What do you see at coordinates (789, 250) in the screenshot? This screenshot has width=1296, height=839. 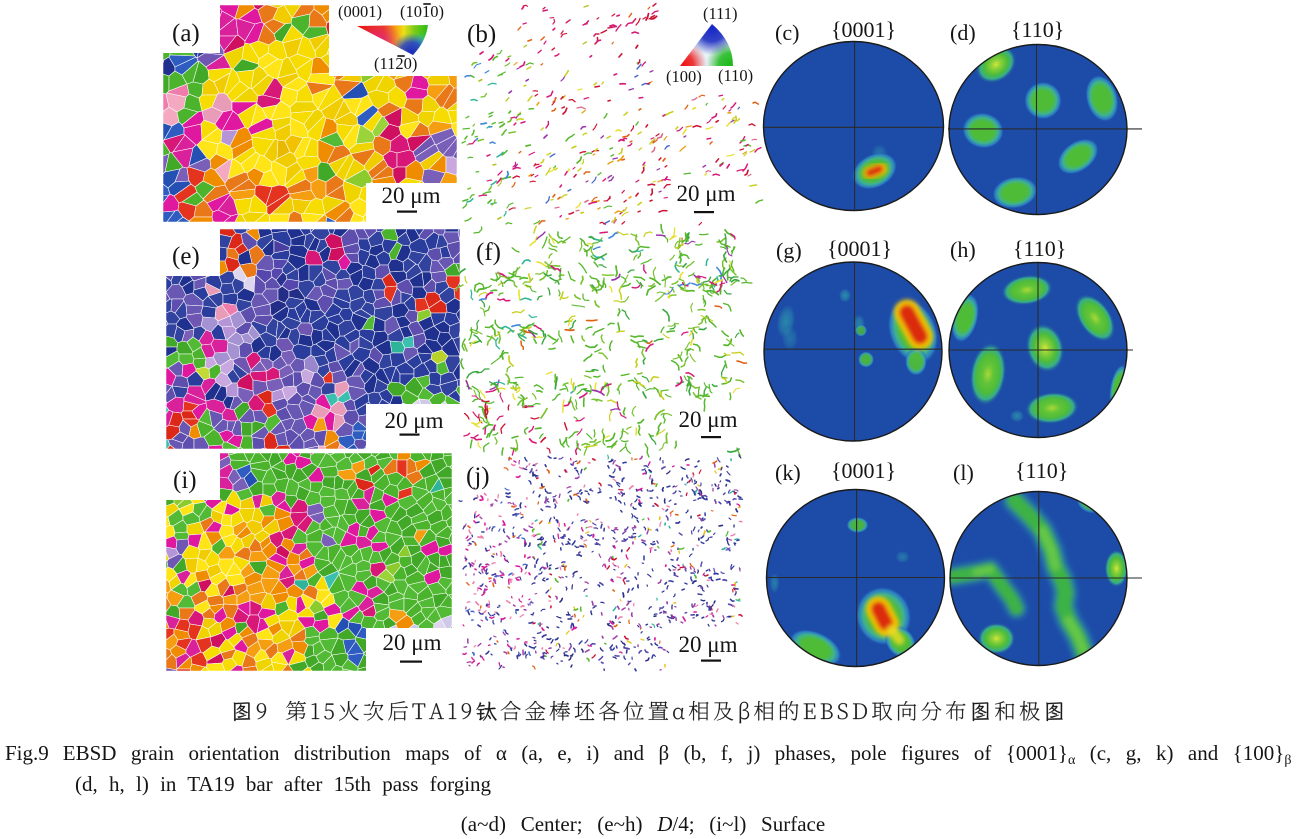 I see `svg-text: (g)` at bounding box center [789, 250].